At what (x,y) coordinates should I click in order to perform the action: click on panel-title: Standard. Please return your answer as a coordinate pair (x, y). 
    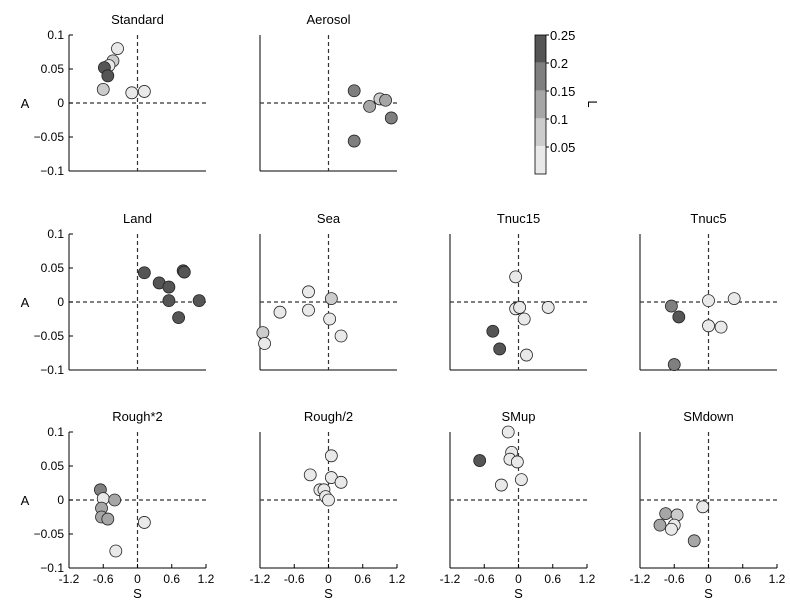
    Looking at the image, I should click on (137, 19).